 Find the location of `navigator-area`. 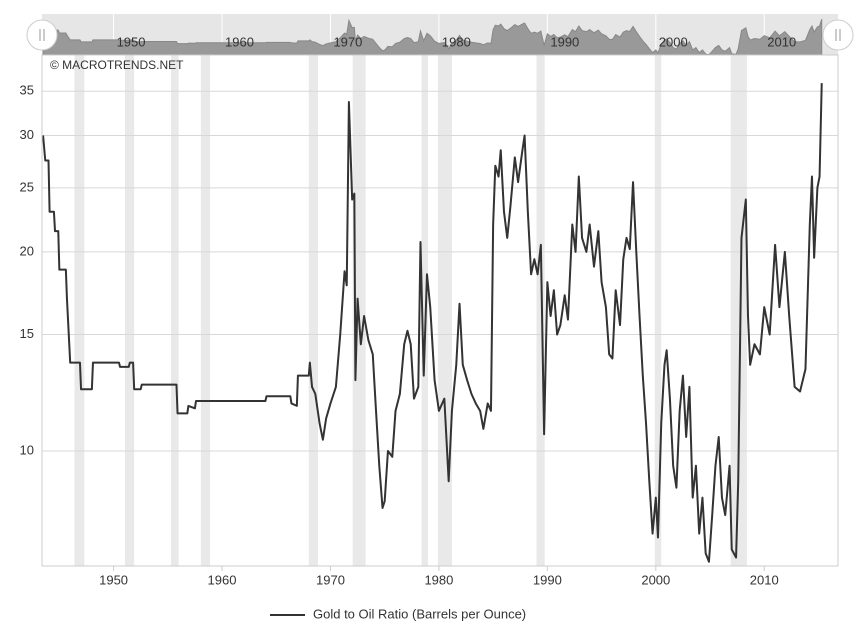

navigator-area is located at coordinates (432, 37).